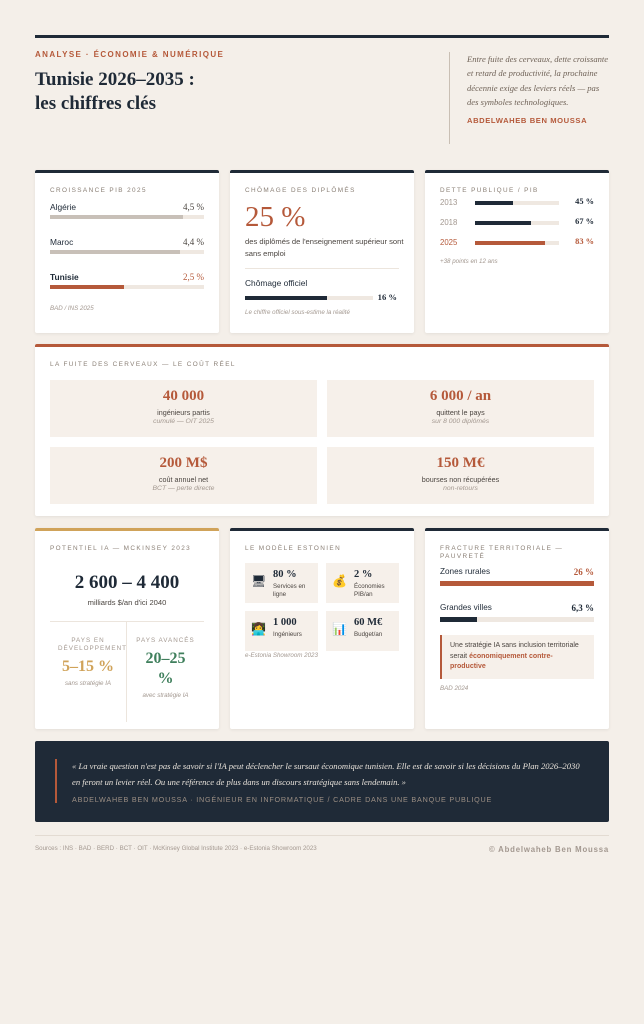 Image resolution: width=644 pixels, height=1024 pixels. I want to click on estonia-item: 📊 60 M€ Budget/an, so click(362, 631).